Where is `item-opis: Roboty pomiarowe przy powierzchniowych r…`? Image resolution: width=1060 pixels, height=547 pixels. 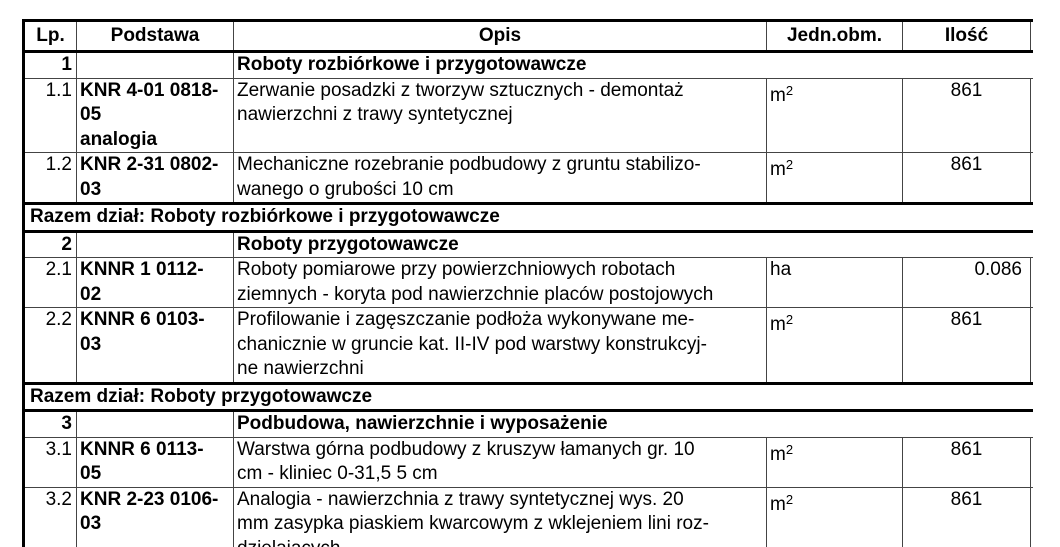
item-opis: Roboty pomiarowe przy powierzchniowych r… is located at coordinates (500, 282).